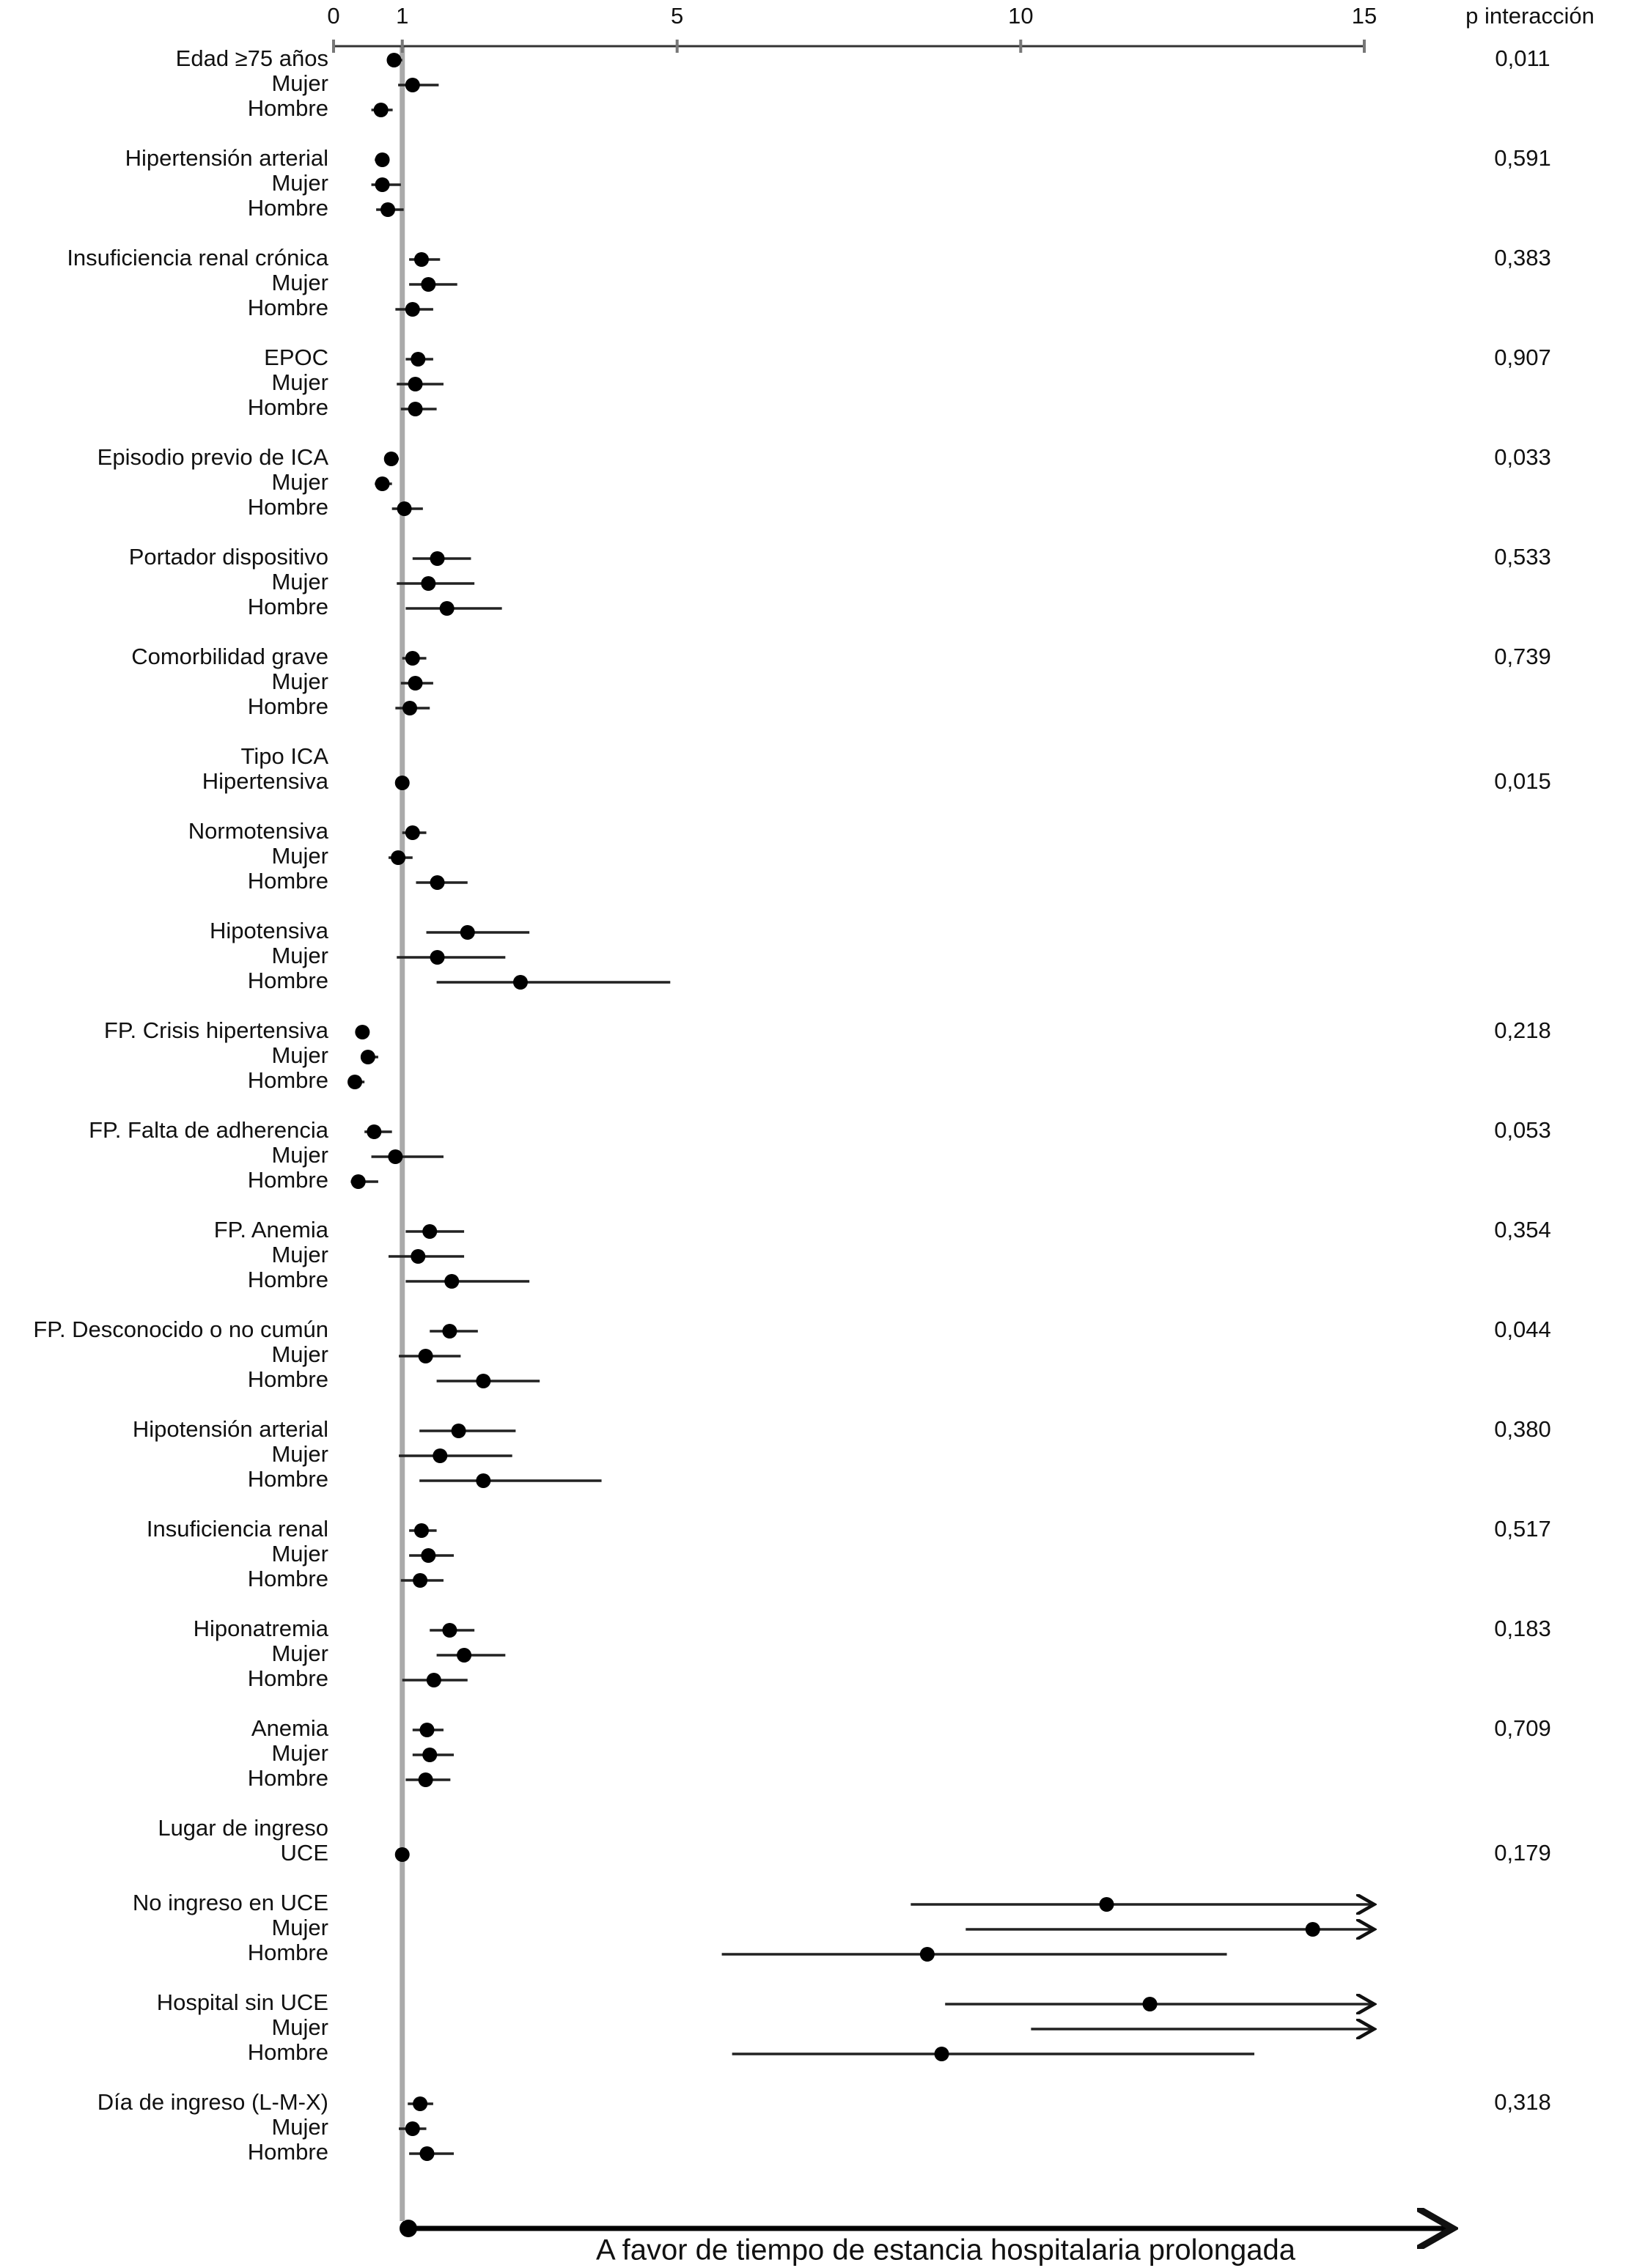 Image resolution: width=1626 pixels, height=2268 pixels. I want to click on row-label: Día de ingreso (L-M-X), so click(213, 2102).